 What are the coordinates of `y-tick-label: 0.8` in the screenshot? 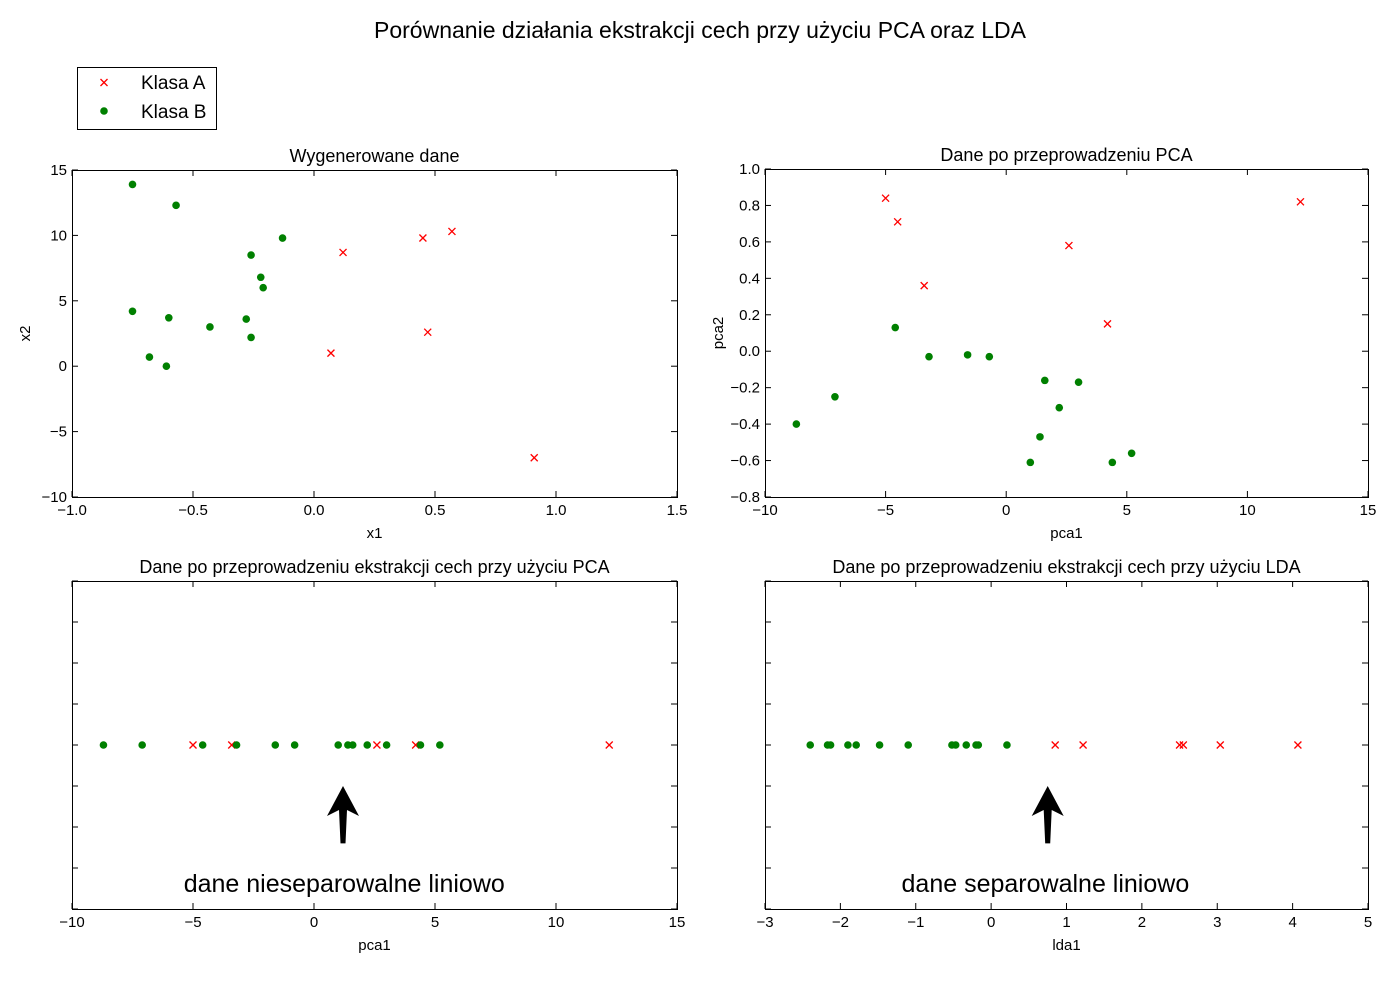 It's located at (749, 205).